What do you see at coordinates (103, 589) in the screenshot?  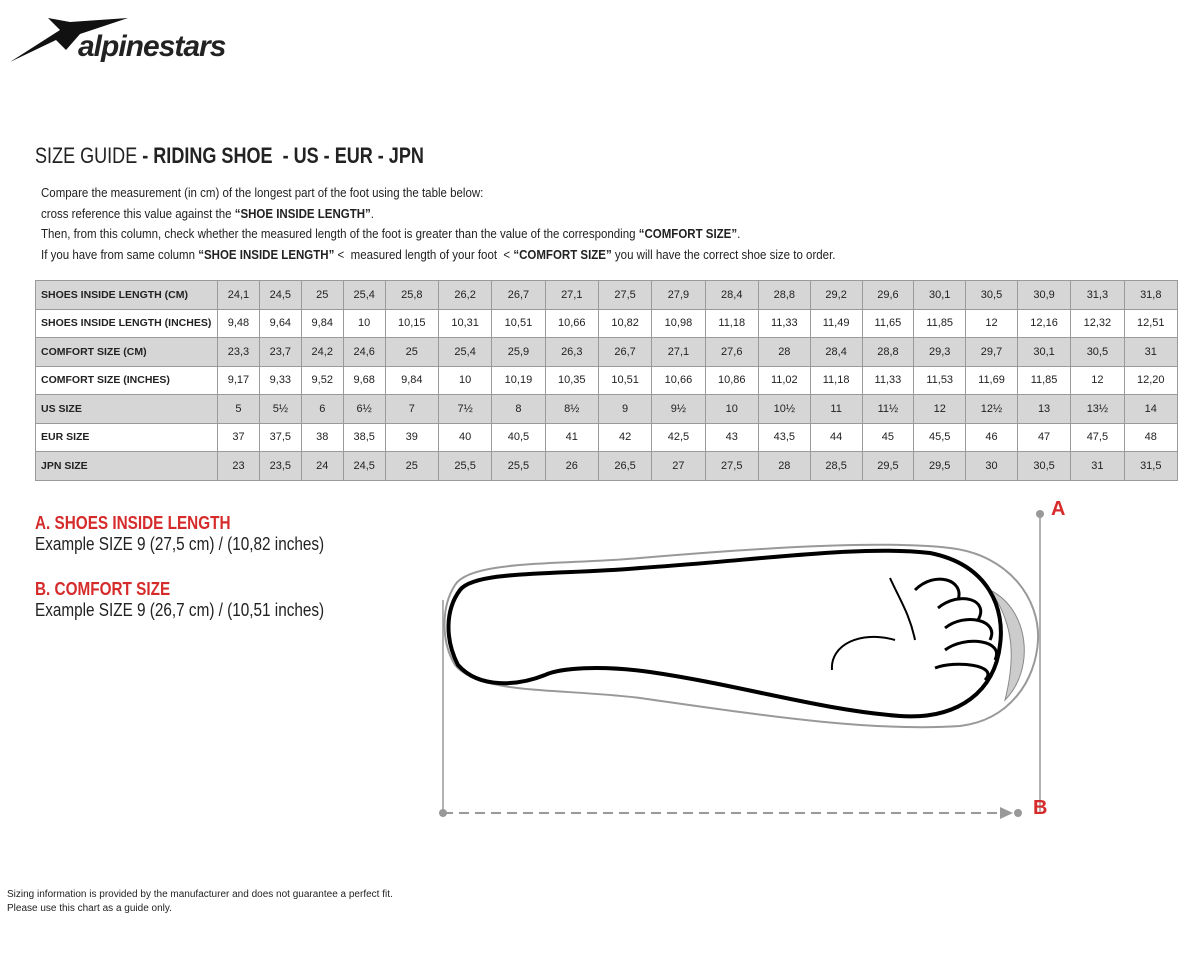 I see `legend-heading: B. COMFORT SIZE` at bounding box center [103, 589].